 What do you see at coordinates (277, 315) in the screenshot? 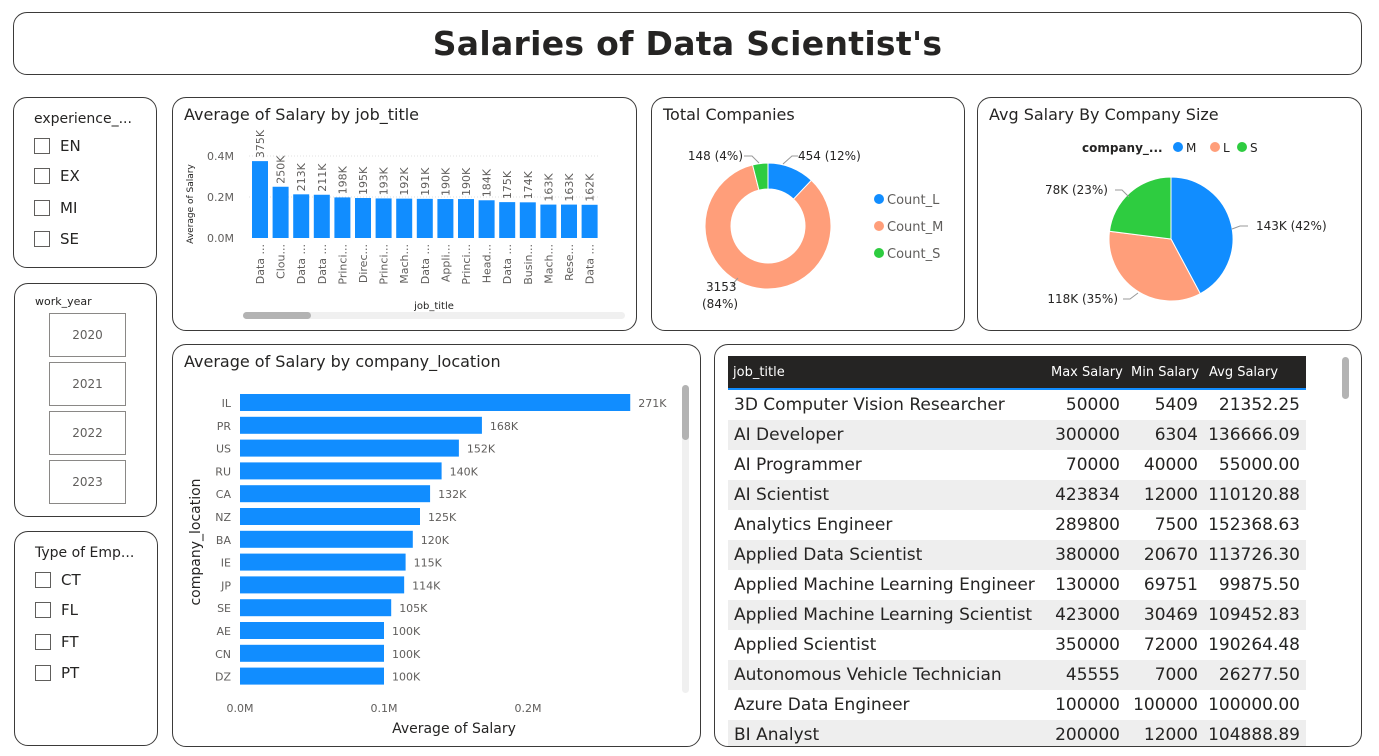
I see `horizontal-scrollbar-thumb` at bounding box center [277, 315].